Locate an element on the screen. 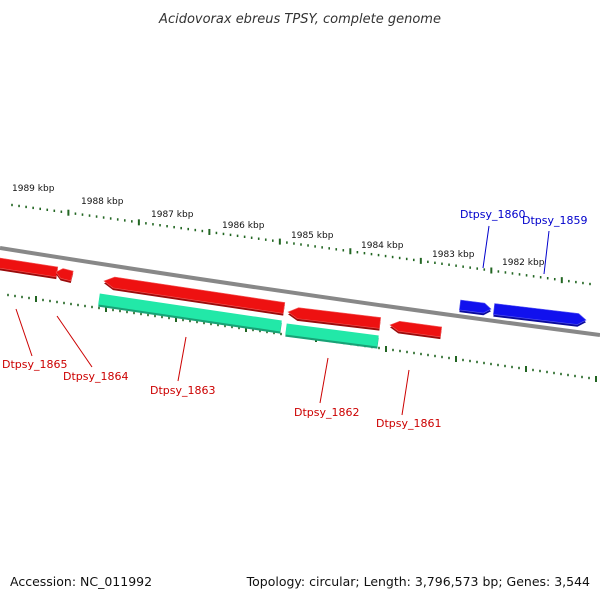  gene-label: Dtpsy_1859 is located at coordinates (555, 220).